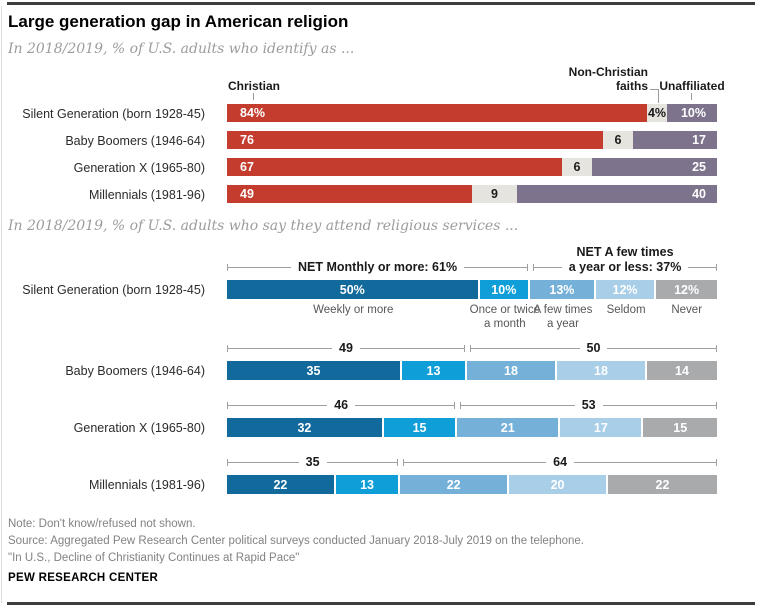 The width and height of the screenshot is (768, 613). Describe the element at coordinates (626, 310) in the screenshot. I see `segment-axis-label: Seldom` at that location.